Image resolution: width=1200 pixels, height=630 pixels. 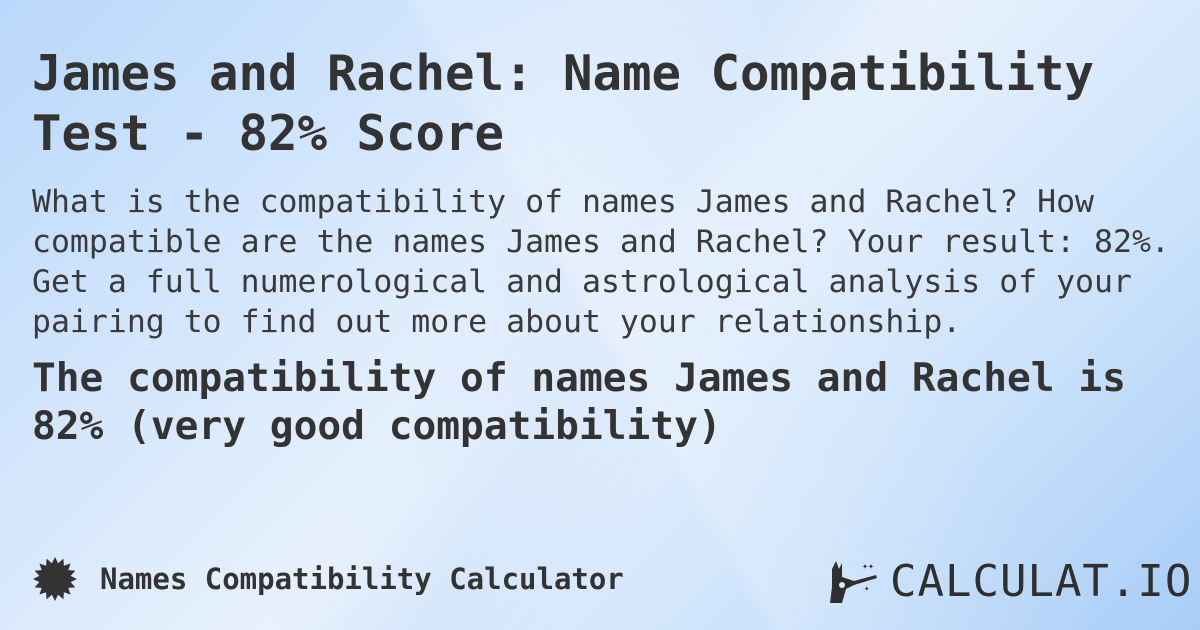 What do you see at coordinates (55, 579) in the screenshot?
I see `starburst-badge-icon` at bounding box center [55, 579].